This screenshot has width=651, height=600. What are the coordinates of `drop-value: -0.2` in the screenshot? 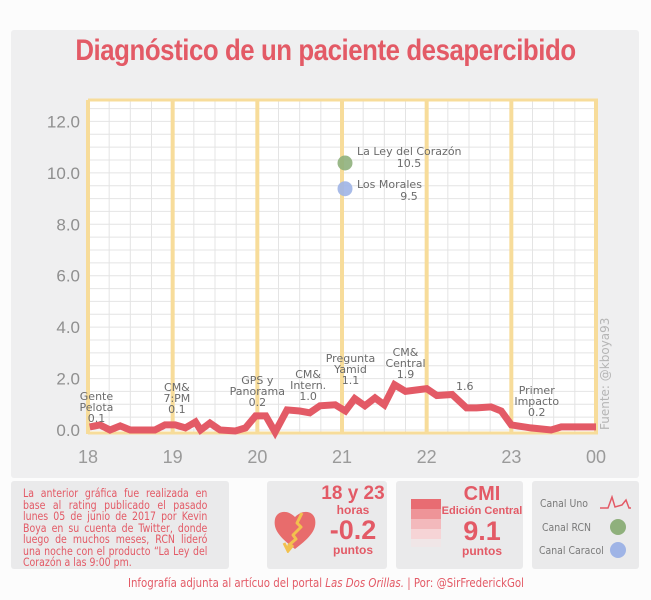 It's located at (353, 530).